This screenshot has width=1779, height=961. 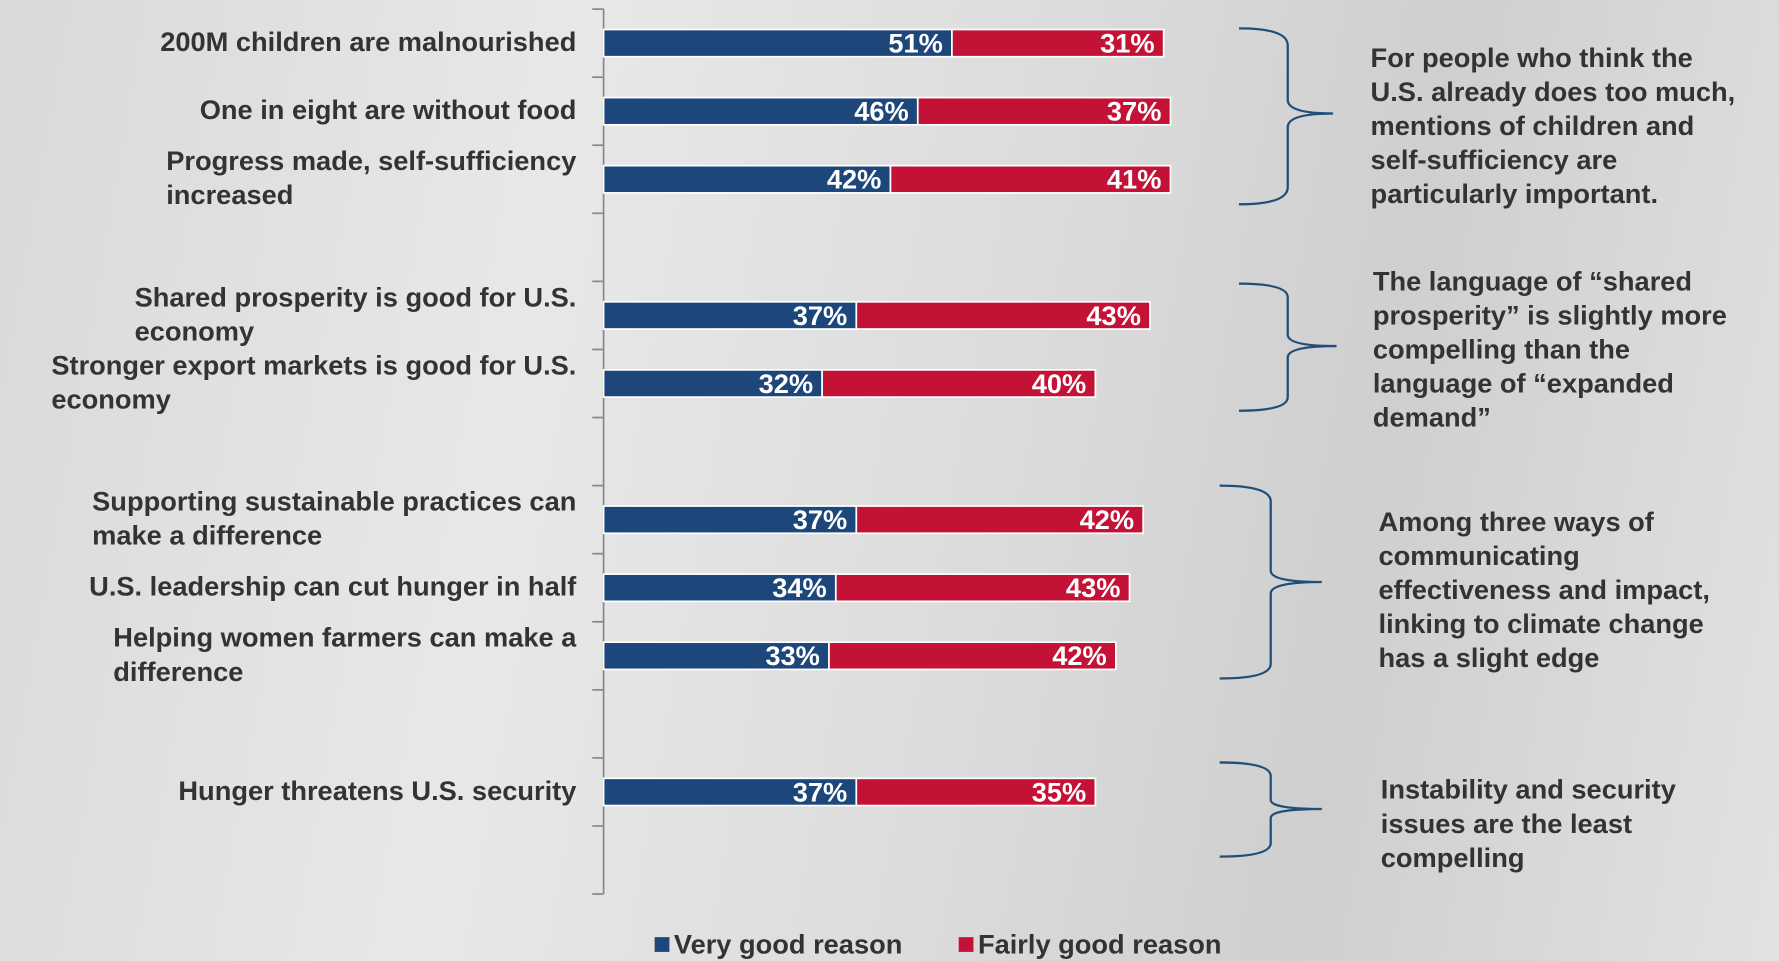 What do you see at coordinates (1134, 179) in the screenshot?
I see `value-label: 41%` at bounding box center [1134, 179].